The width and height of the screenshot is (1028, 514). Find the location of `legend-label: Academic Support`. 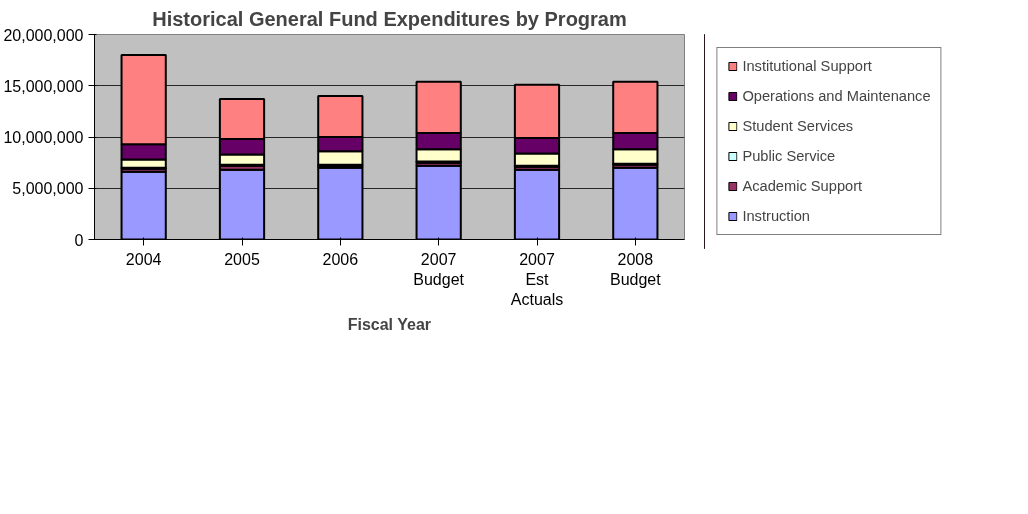

legend-label: Academic Support is located at coordinates (802, 186).